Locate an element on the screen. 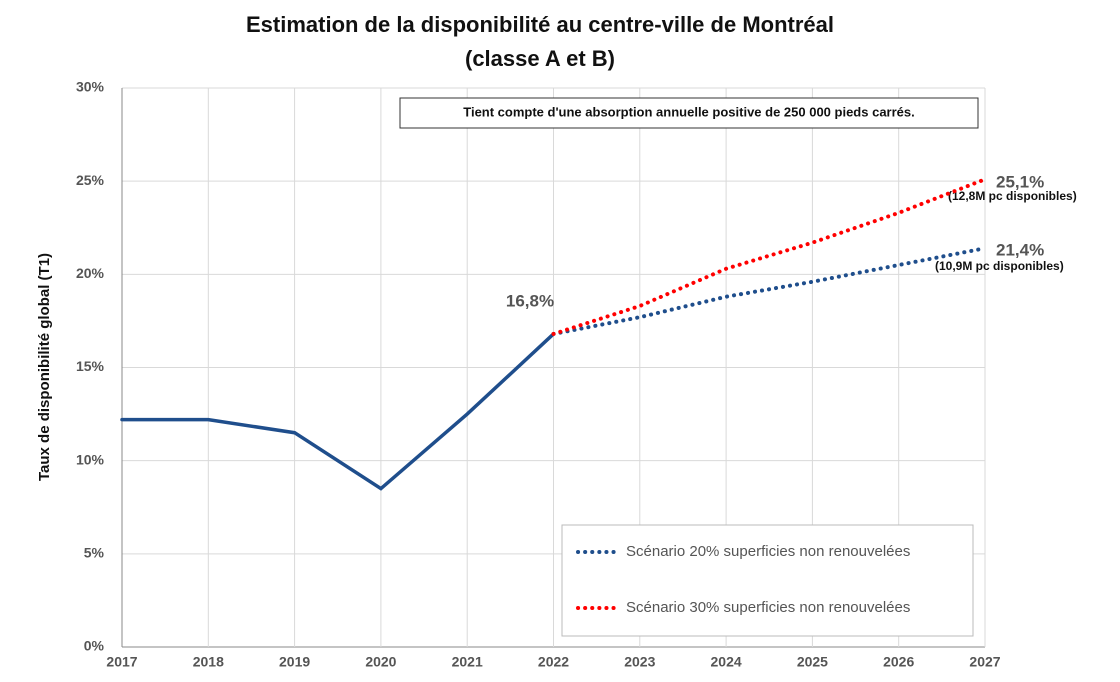 Image resolution: width=1120 pixels, height=682 pixels. annotation: 21,4% is located at coordinates (1020, 249).